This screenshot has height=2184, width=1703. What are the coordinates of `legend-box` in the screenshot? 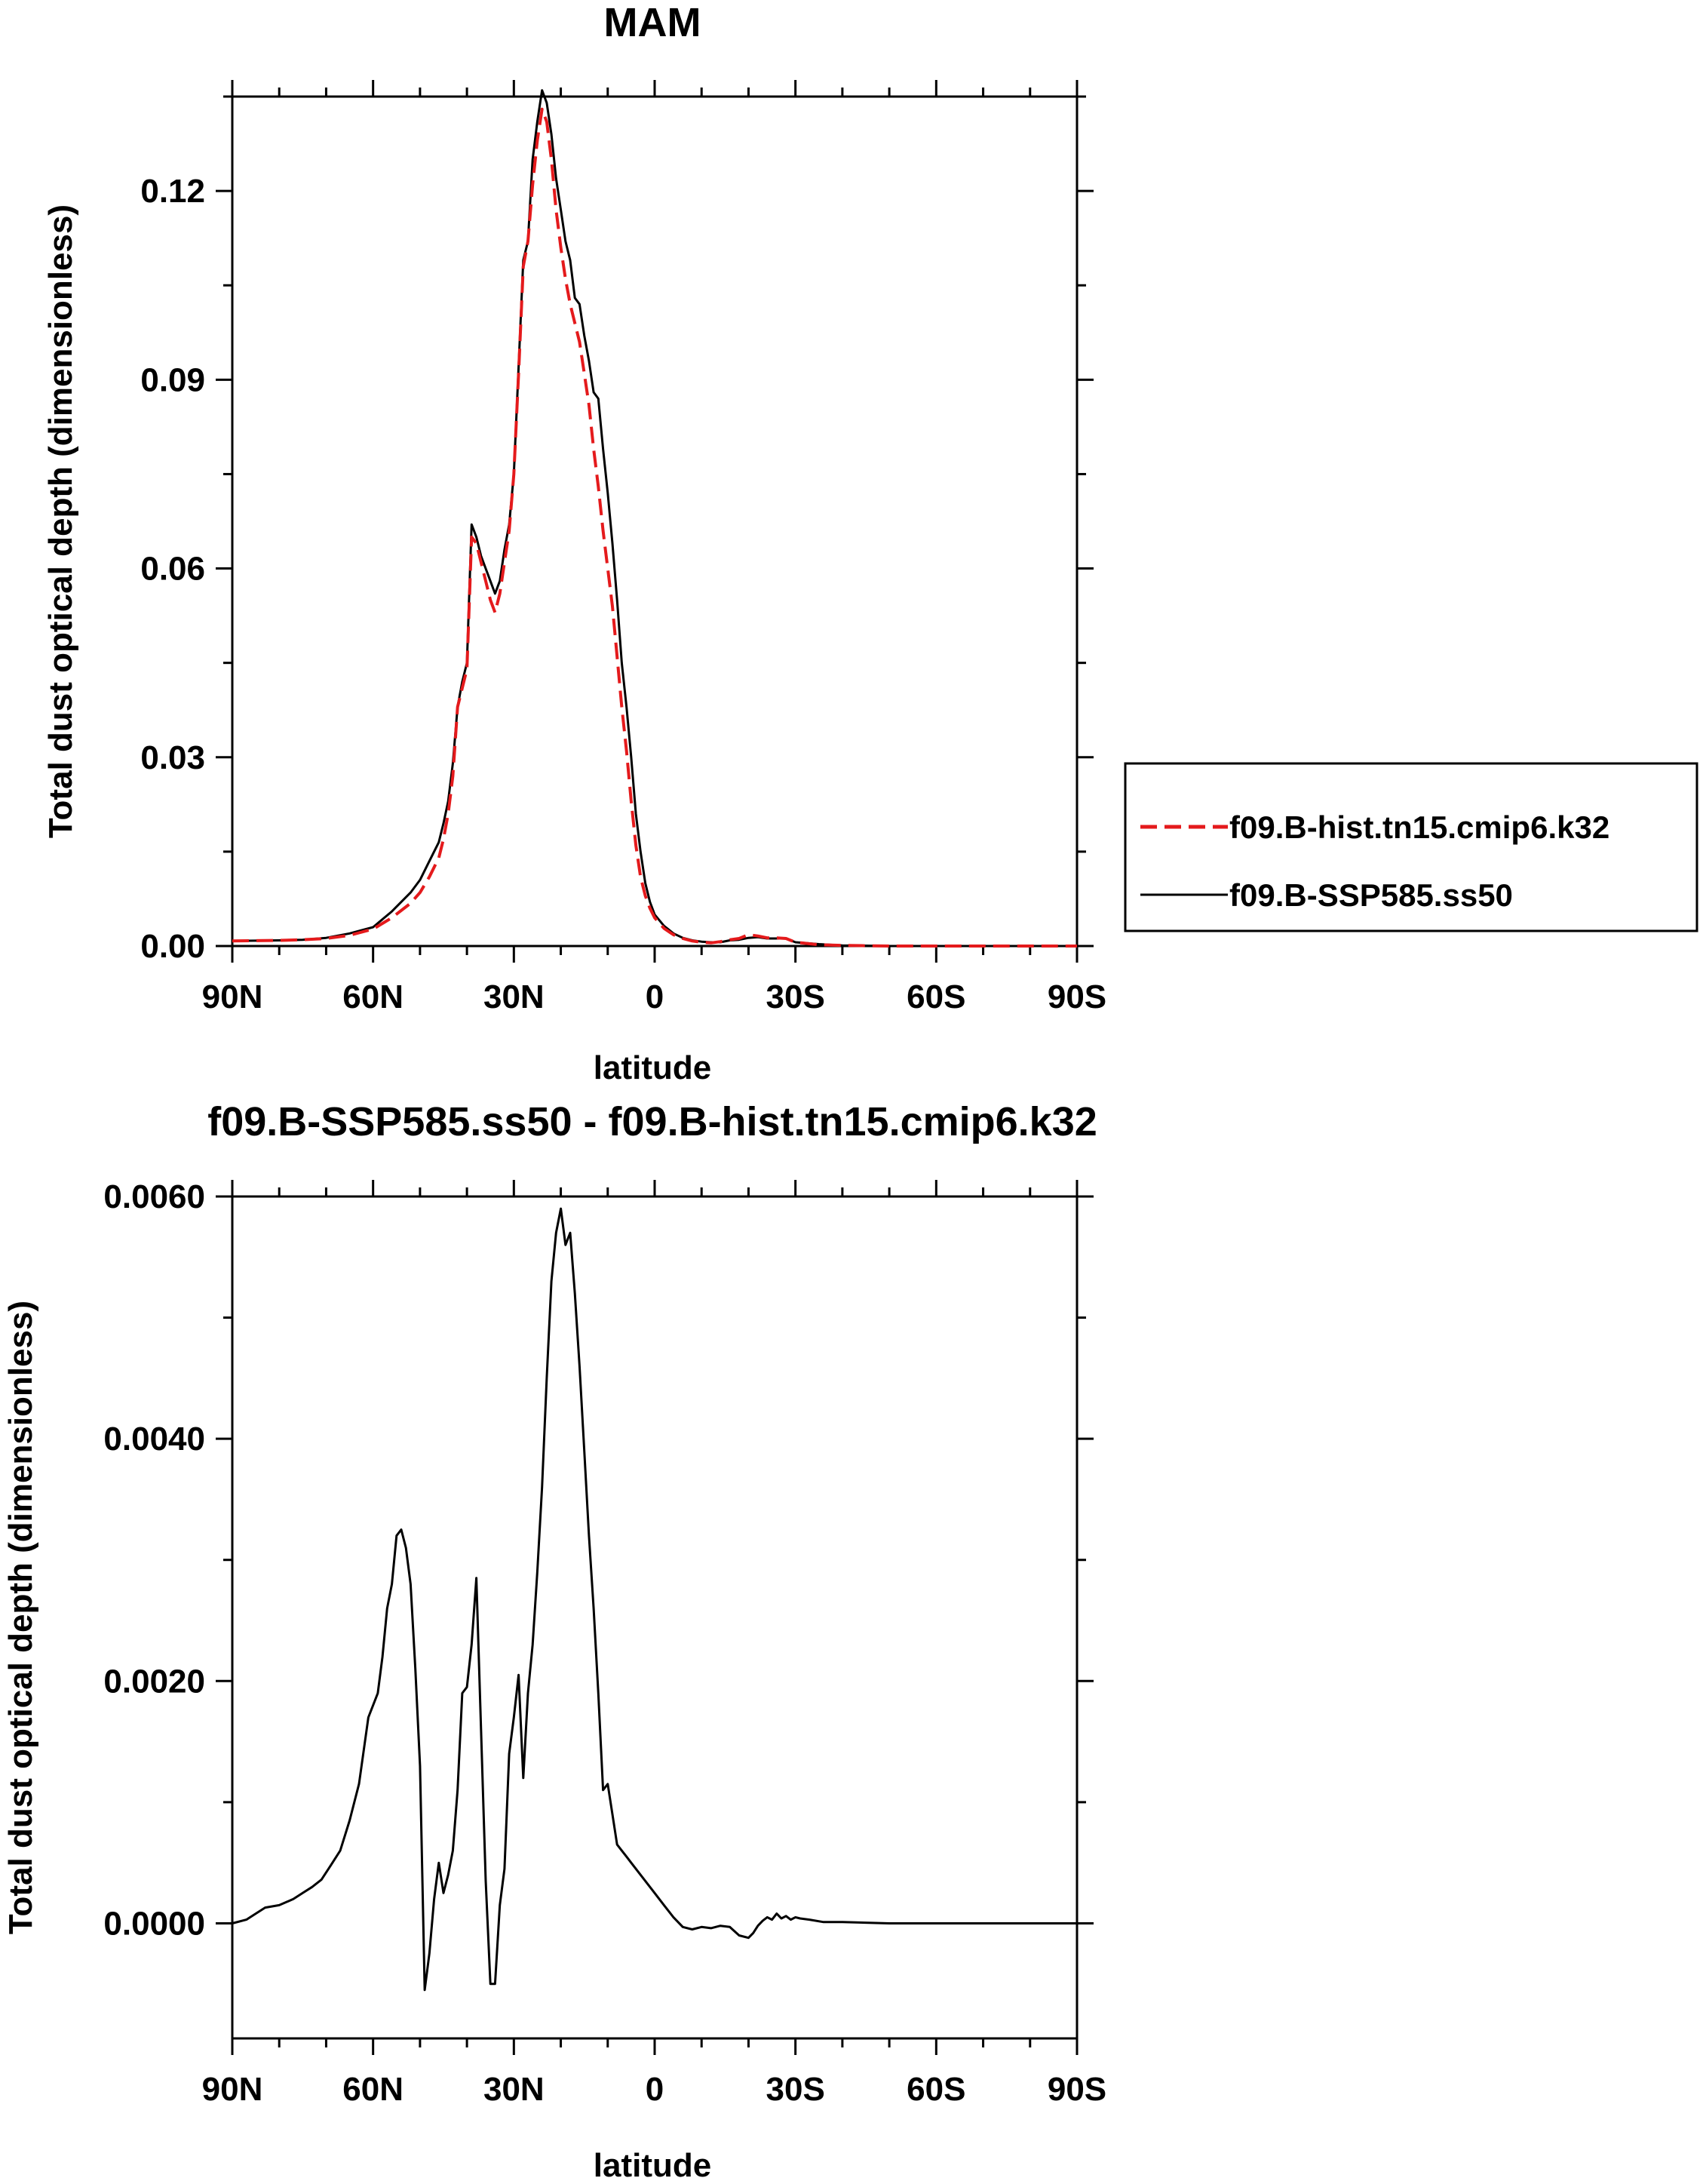 It's located at (1411, 847).